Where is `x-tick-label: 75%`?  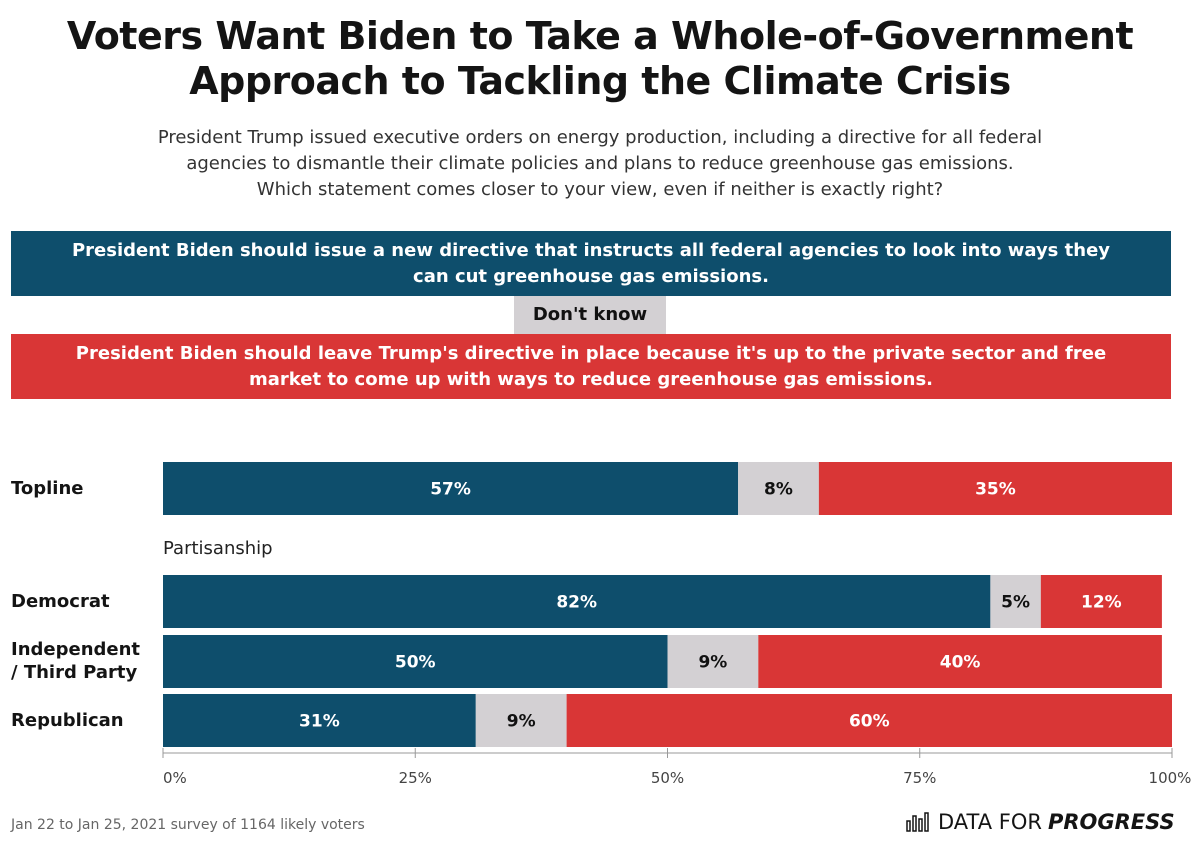
x-tick-label: 75% is located at coordinates (919, 778).